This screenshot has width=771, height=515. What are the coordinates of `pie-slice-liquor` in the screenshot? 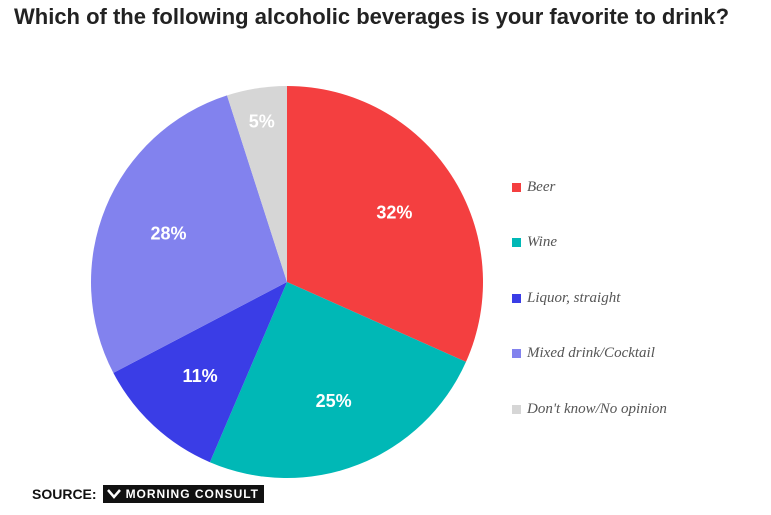 It's located at (200, 372).